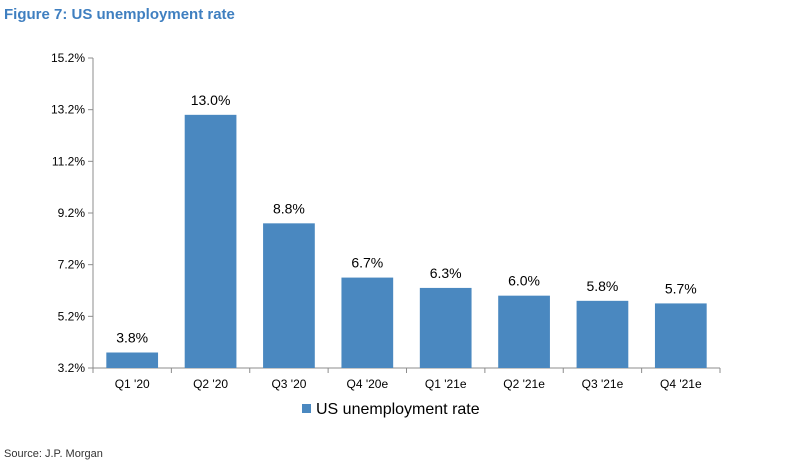 The image size is (787, 470). Describe the element at coordinates (524, 281) in the screenshot. I see `data-label: 6.0%` at that location.